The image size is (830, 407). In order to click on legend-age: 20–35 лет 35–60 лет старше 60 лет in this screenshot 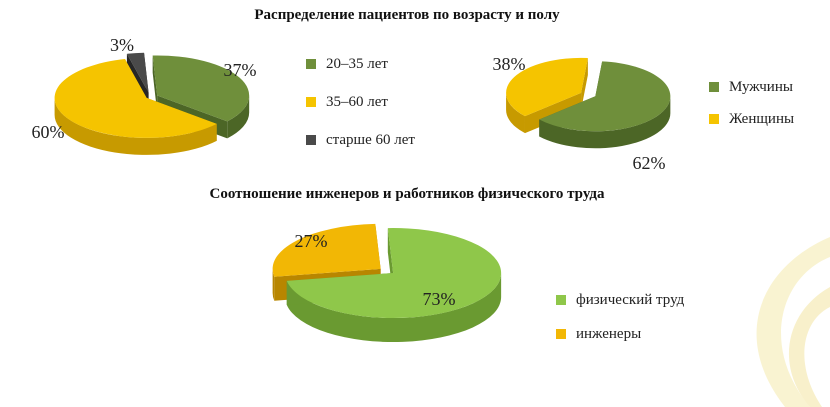, I will do `click(360, 102)`.